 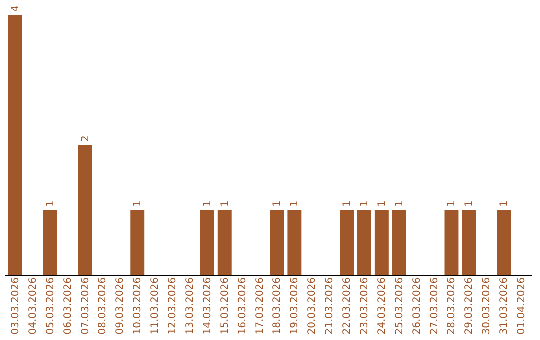 I want to click on x-tick-label: 11.03.2026, so click(x=156, y=306).